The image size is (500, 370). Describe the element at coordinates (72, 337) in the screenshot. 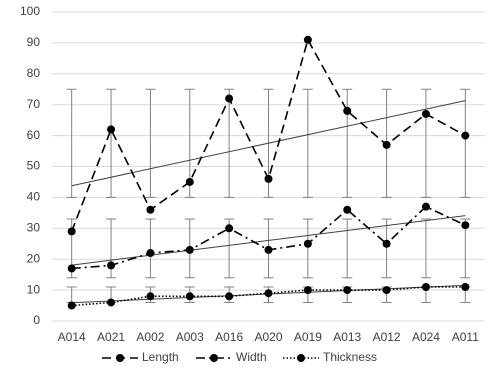

I see `x-tick-label: A014` at that location.